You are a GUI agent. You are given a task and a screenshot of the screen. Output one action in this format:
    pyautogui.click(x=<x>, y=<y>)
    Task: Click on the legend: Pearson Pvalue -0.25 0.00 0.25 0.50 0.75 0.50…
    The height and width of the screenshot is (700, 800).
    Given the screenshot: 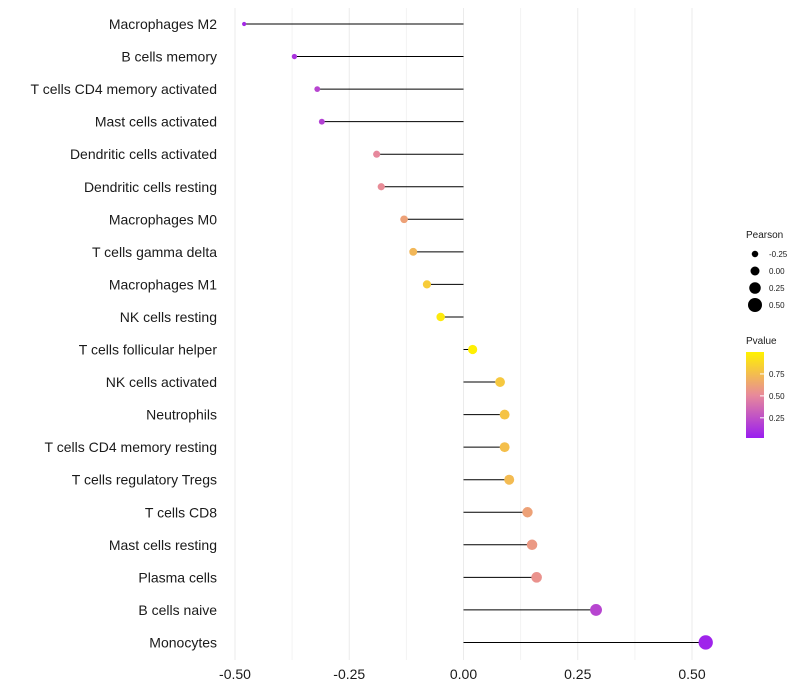 What is the action you would take?
    pyautogui.click(x=767, y=334)
    